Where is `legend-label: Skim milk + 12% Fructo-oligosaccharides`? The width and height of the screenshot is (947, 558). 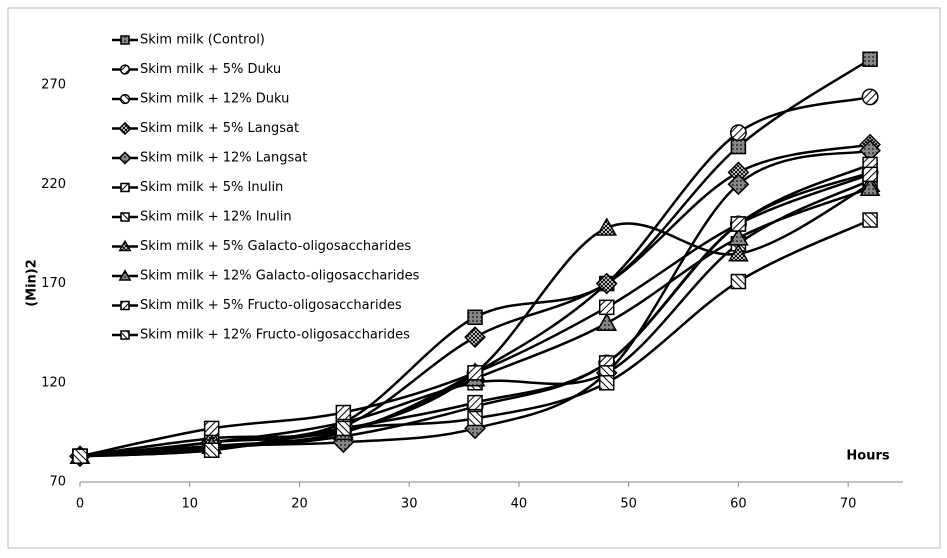
legend-label: Skim milk + 12% Fructo-oligosaccharides is located at coordinates (275, 335).